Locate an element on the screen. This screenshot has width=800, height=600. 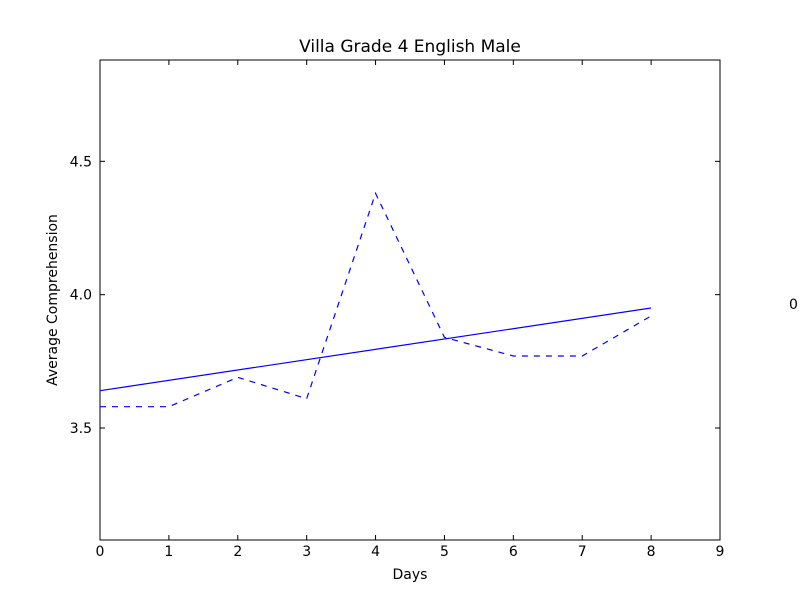
x-tick-label: 2 is located at coordinates (237, 552).